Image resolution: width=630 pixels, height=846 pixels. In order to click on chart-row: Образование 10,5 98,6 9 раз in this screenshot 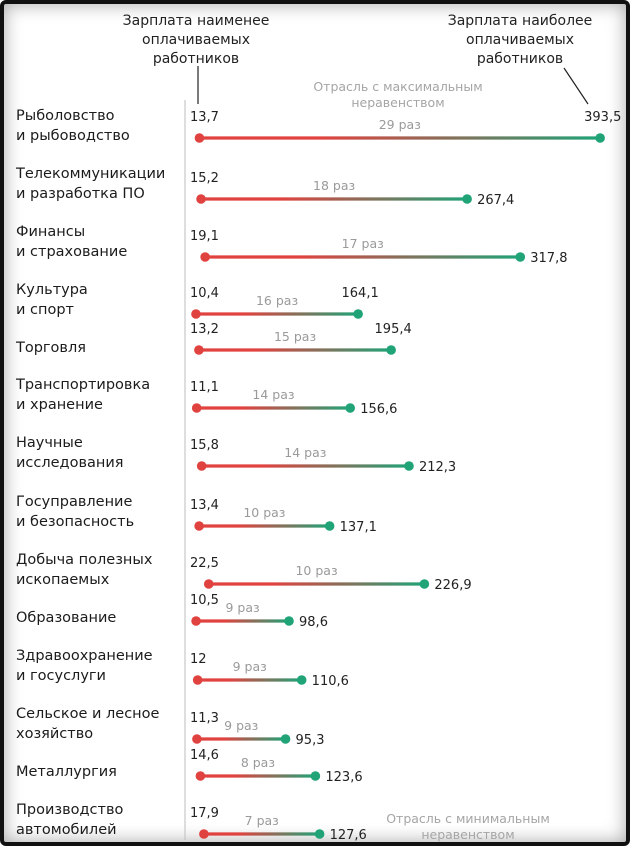, I will do `click(172, 611)`.